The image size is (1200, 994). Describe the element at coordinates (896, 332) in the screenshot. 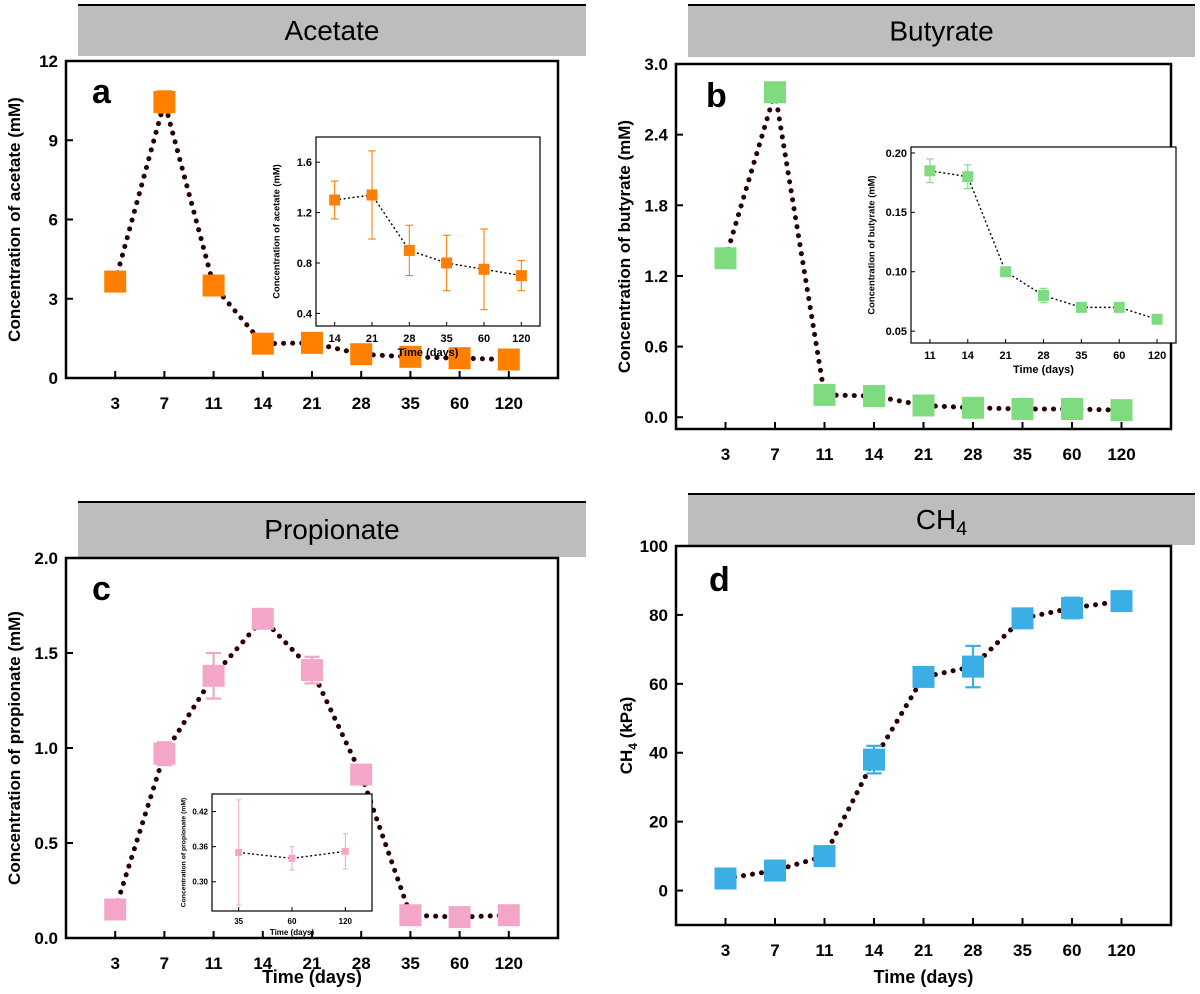

I see `inset-y-tick-label: 0.05` at that location.